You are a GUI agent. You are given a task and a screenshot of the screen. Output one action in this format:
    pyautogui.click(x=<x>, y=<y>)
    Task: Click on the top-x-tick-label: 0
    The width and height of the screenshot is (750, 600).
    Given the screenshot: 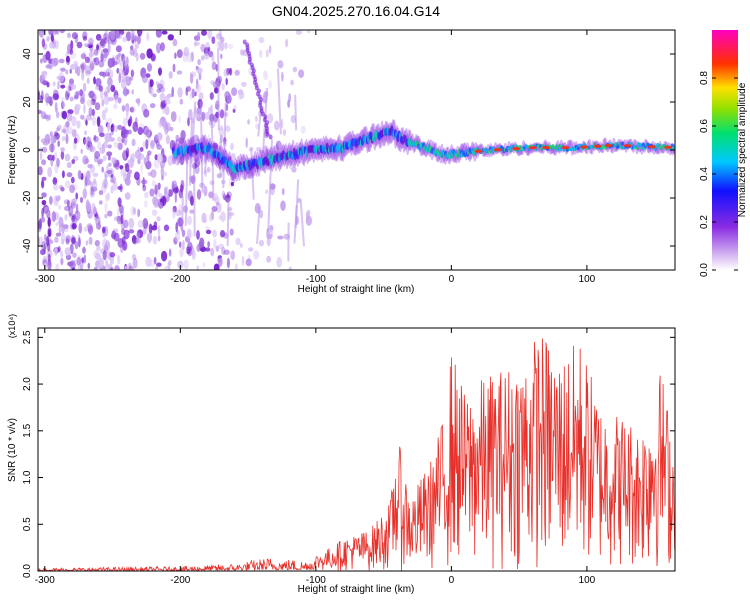 What is the action you would take?
    pyautogui.click(x=452, y=279)
    